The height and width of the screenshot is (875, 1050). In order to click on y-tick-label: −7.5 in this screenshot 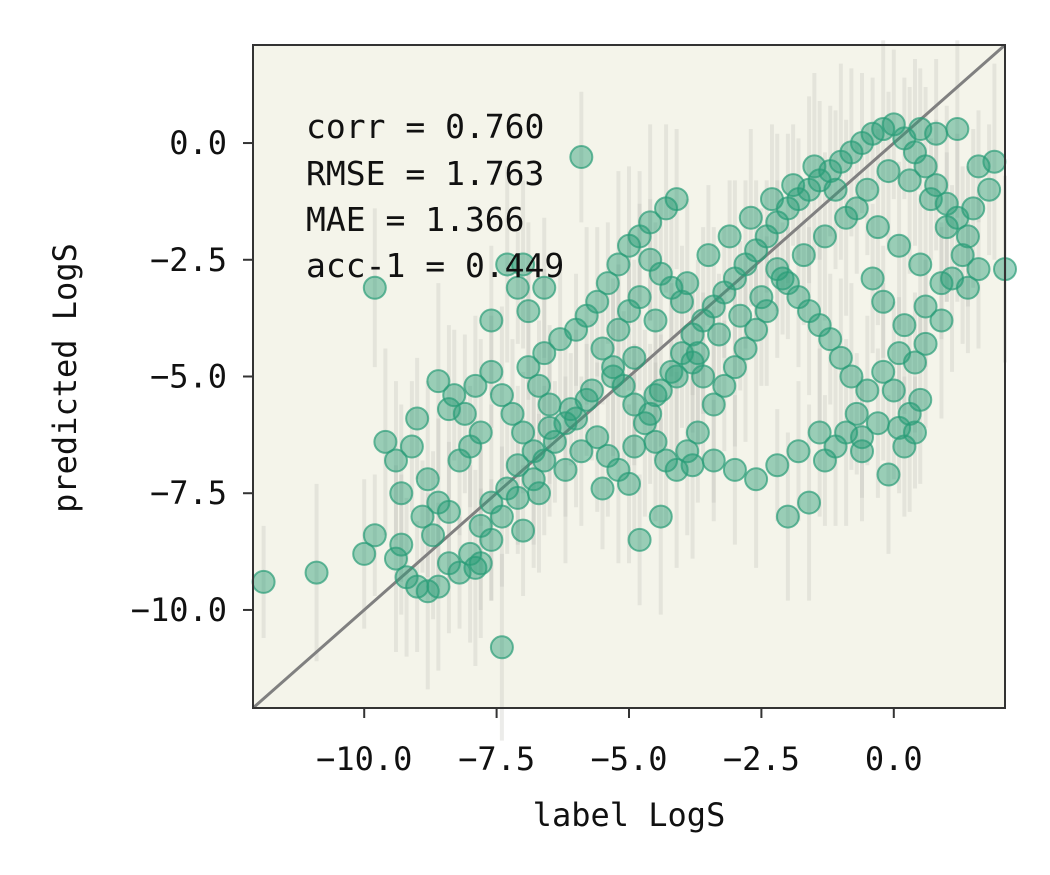, I will do `click(188, 493)`.